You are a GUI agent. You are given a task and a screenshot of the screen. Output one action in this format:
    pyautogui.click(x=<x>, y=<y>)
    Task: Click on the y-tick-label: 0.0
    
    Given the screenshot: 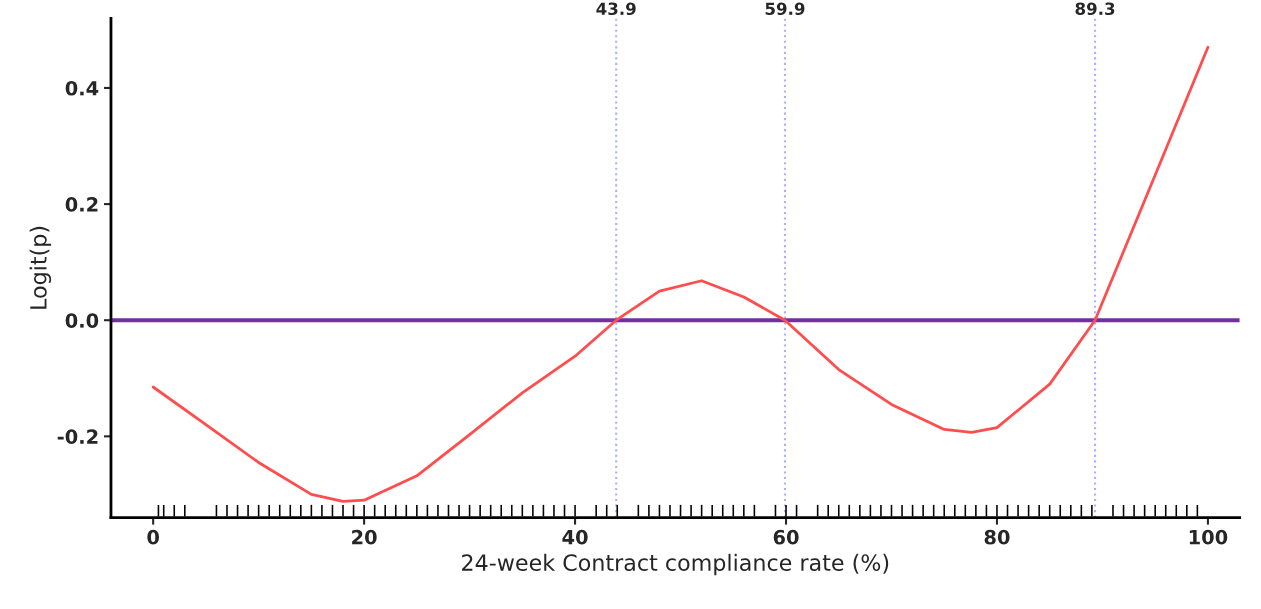 What is the action you would take?
    pyautogui.click(x=82, y=320)
    